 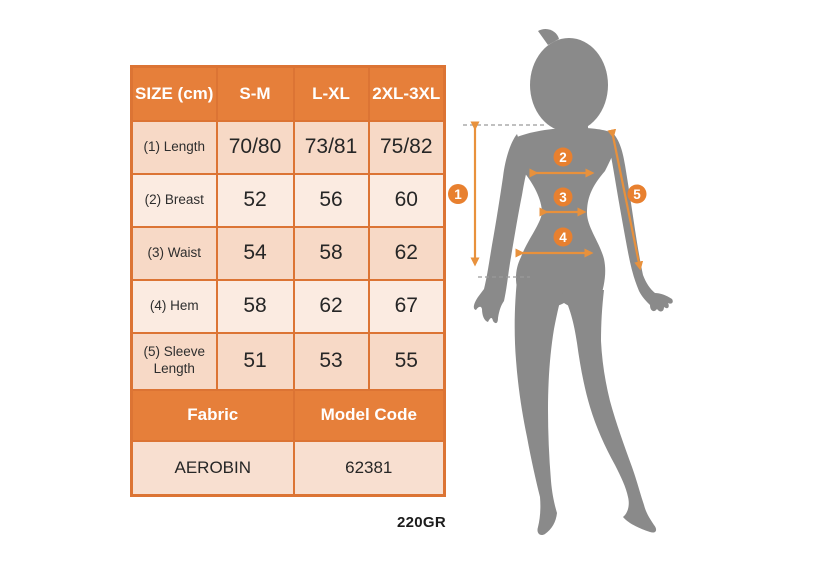 What do you see at coordinates (331, 147) in the screenshot?
I see `value-length-lxl: 73/81` at bounding box center [331, 147].